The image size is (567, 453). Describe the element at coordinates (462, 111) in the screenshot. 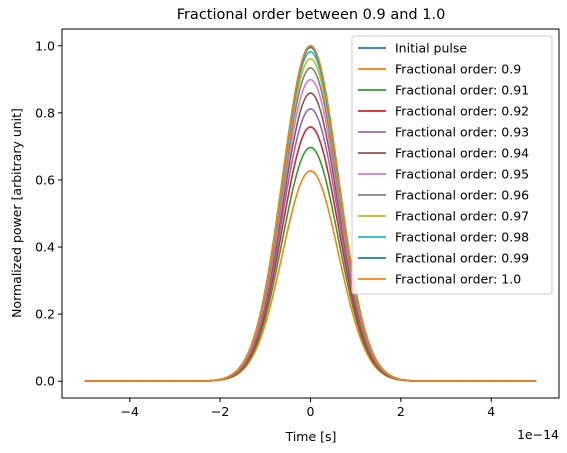

I see `legend-entry: Fractional order: 0.92` at that location.